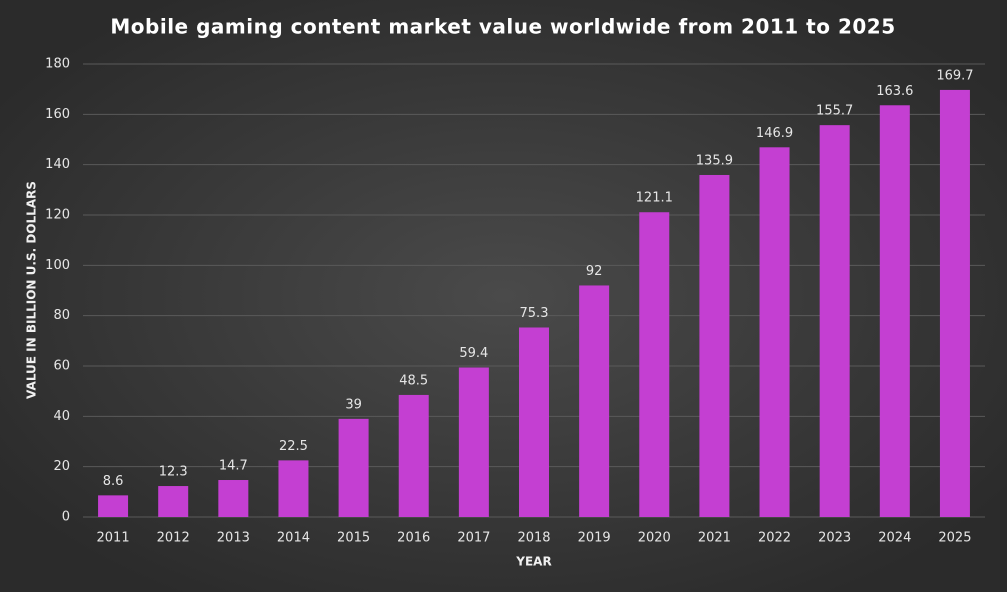  I want to click on y-tick-label: 160, so click(57, 114).